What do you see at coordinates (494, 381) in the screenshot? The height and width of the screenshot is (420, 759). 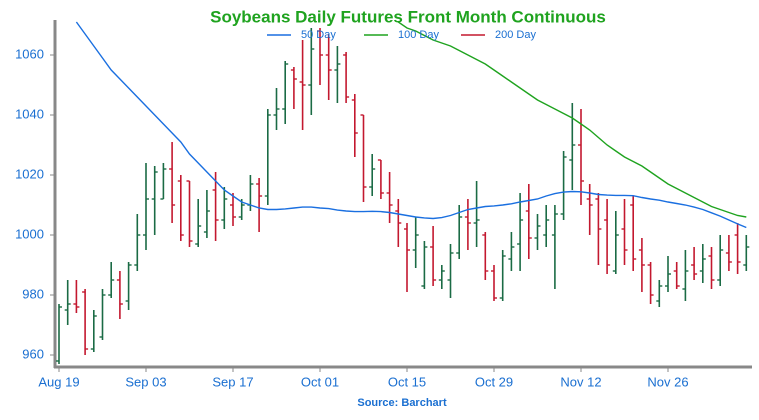 I see `x-tick-label: Oct 29` at bounding box center [494, 381].